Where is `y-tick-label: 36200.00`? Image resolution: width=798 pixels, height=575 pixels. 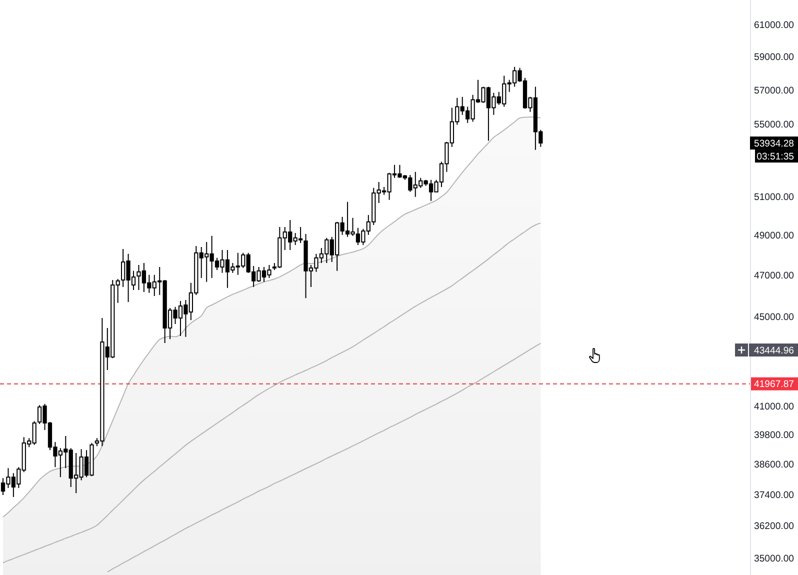
y-tick-label: 36200.00 is located at coordinates (774, 526).